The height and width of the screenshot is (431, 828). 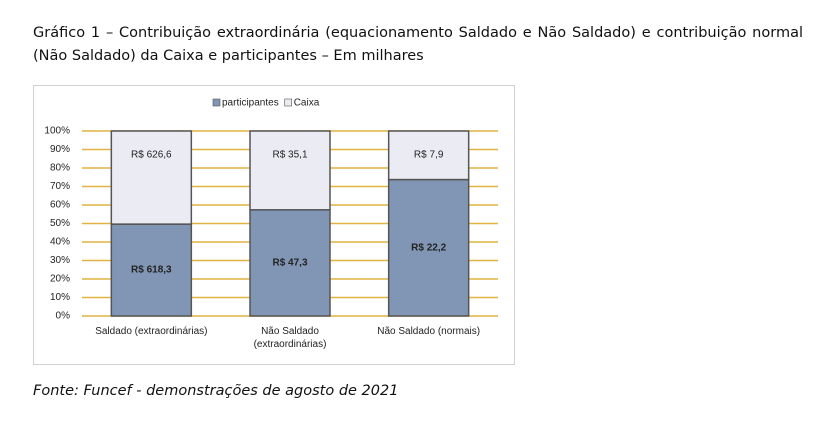 What do you see at coordinates (60, 223) in the screenshot?
I see `y-tick-label: 50%` at bounding box center [60, 223].